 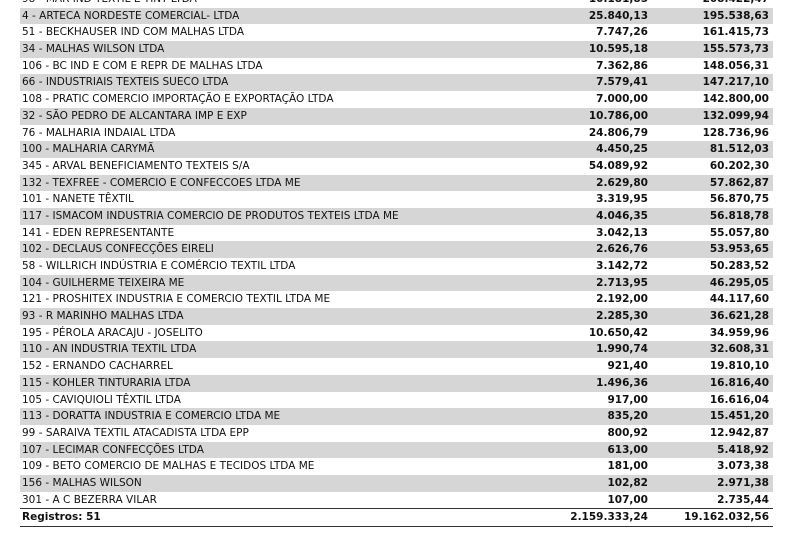 What do you see at coordinates (739, 165) in the screenshot?
I see `value-2: 60.202,30` at bounding box center [739, 165].